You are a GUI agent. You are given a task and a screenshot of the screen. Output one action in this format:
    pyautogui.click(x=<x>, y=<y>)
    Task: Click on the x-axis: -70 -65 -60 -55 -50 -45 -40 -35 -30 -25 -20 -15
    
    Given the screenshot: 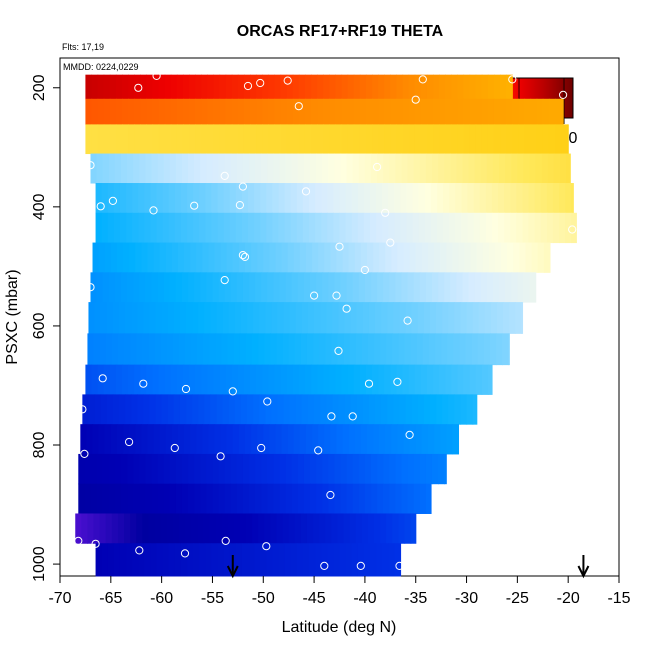 What is the action you would take?
    pyautogui.click(x=339, y=591)
    